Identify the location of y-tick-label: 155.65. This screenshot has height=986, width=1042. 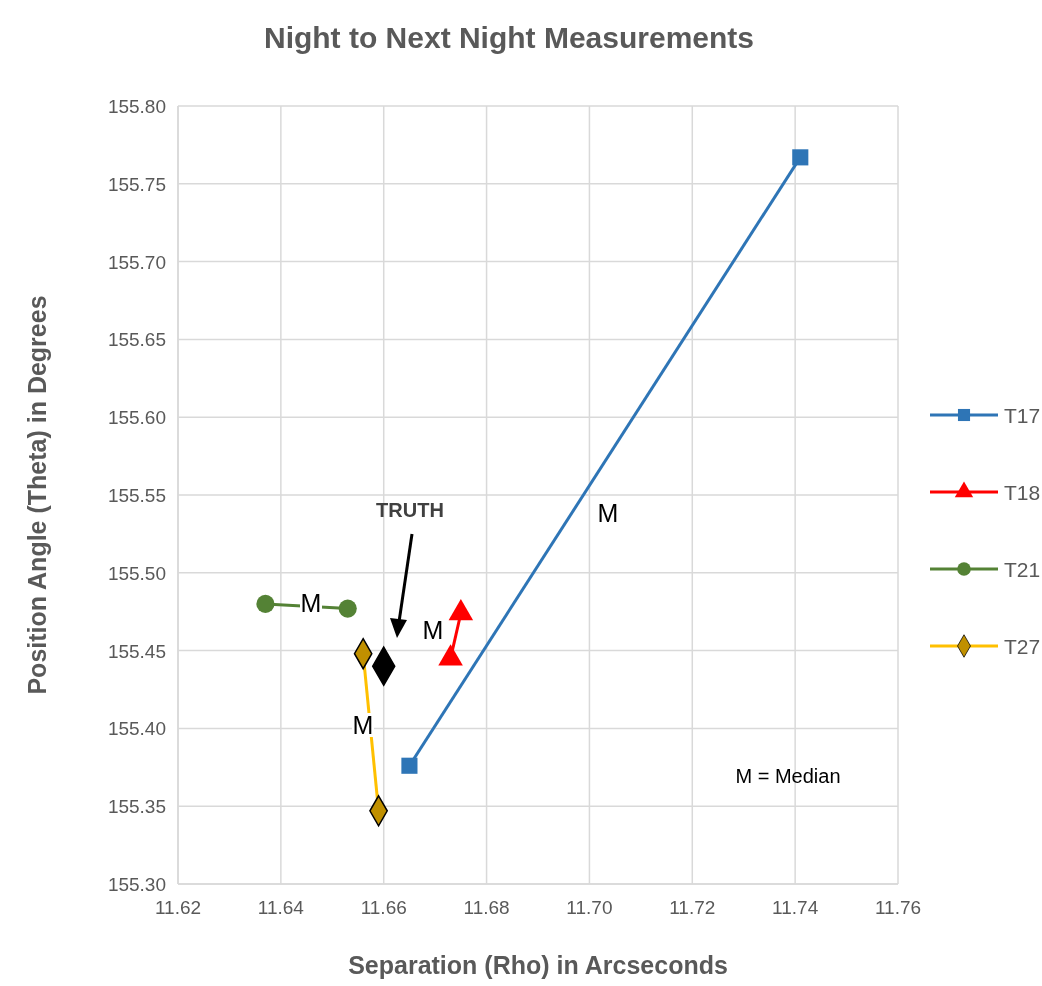
(136, 340).